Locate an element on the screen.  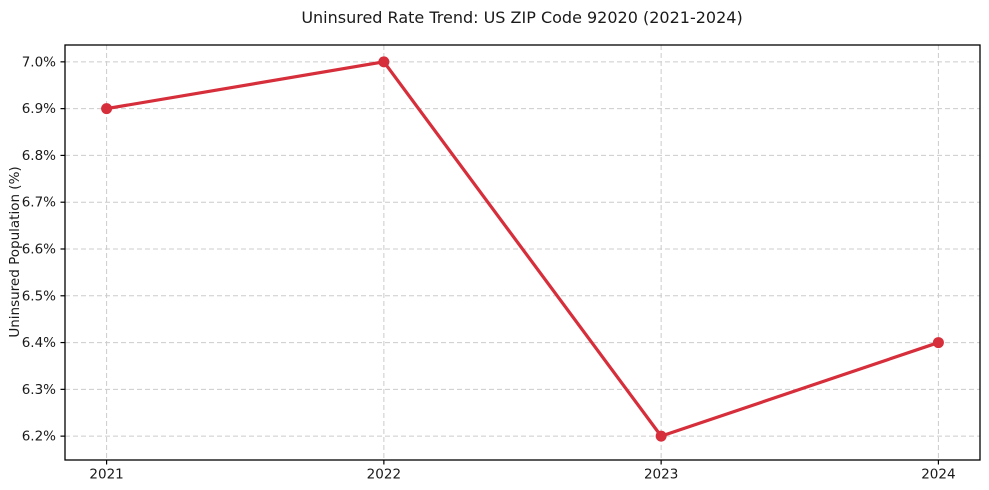
x-tick-label: 2023 is located at coordinates (661, 475).